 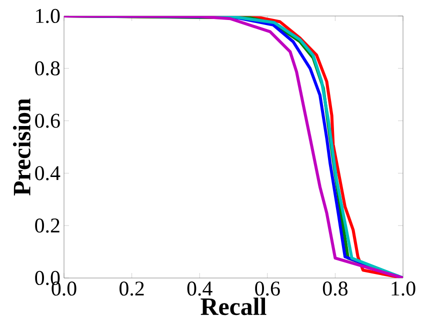 What do you see at coordinates (47, 68) in the screenshot?
I see `y-tick-label: 0.8` at bounding box center [47, 68].